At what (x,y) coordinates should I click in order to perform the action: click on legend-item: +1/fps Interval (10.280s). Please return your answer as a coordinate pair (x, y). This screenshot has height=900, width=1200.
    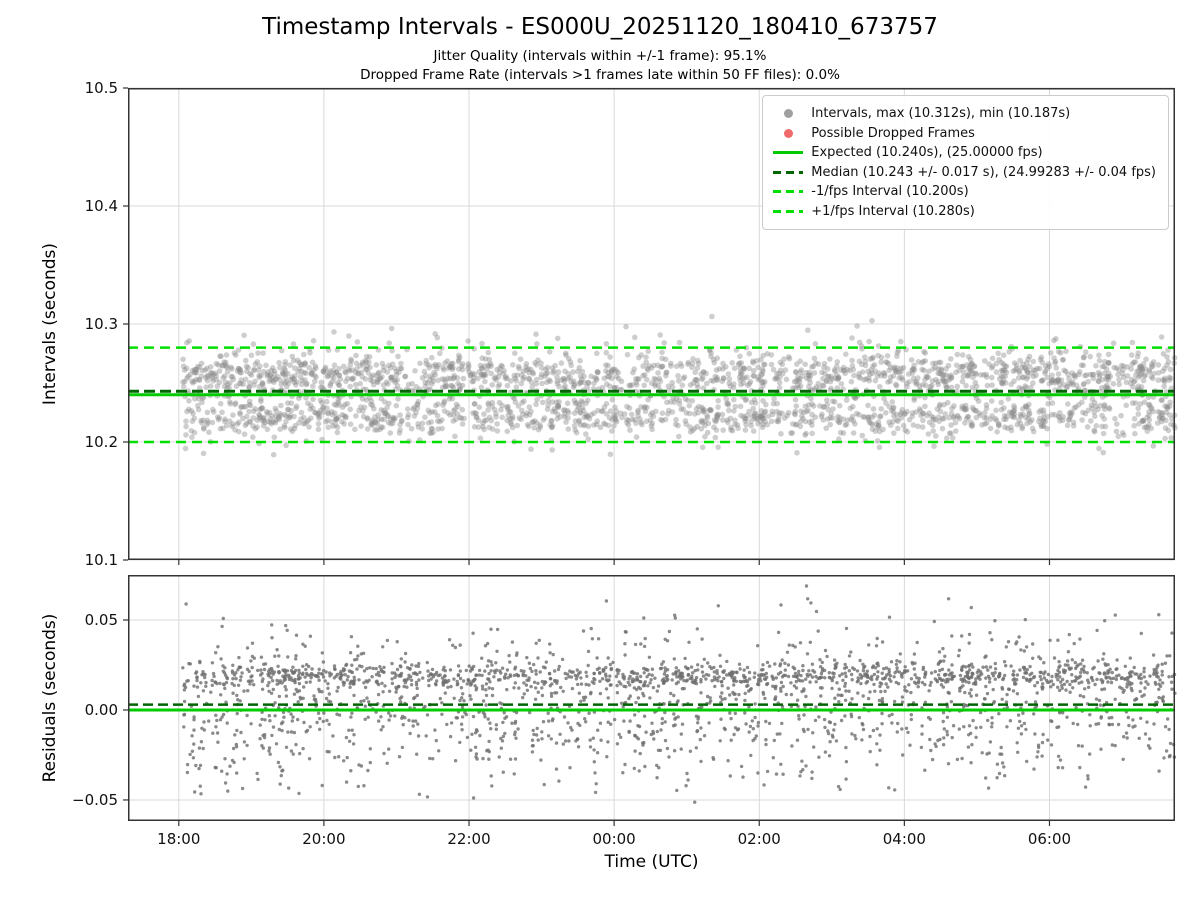
    Looking at the image, I should click on (963, 212).